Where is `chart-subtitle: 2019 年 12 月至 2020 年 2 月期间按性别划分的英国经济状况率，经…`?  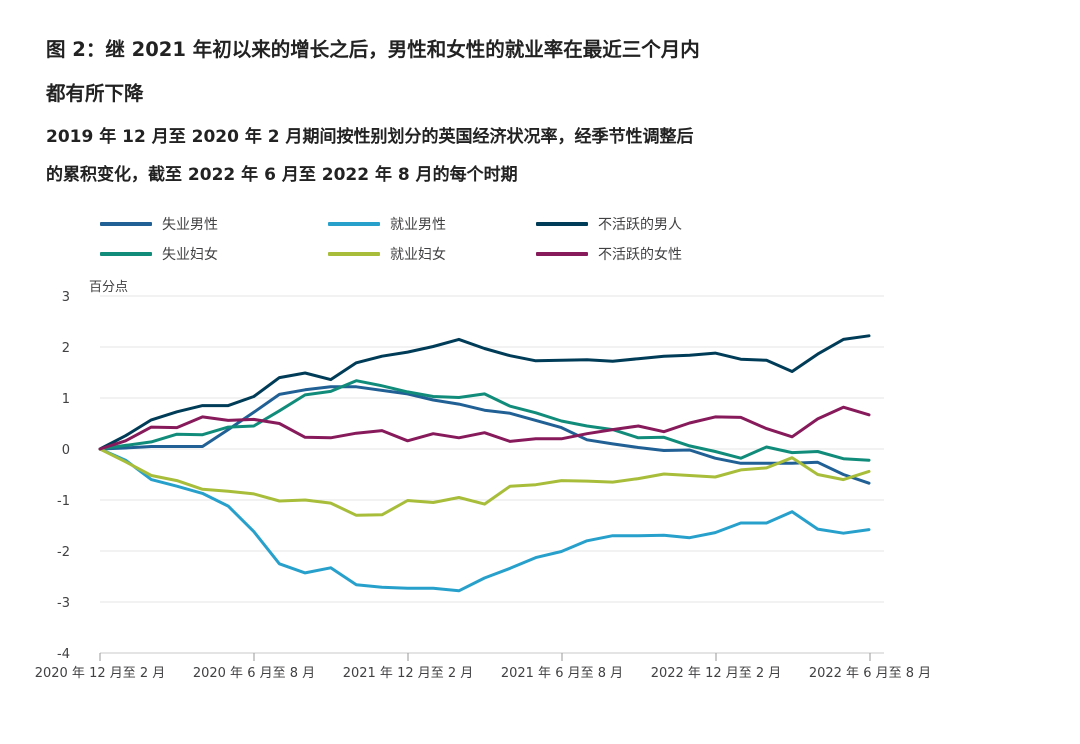 chart-subtitle: 2019 年 12 月至 2020 年 2 月期间按性别划分的英国经济状况率，经… is located at coordinates (496, 156).